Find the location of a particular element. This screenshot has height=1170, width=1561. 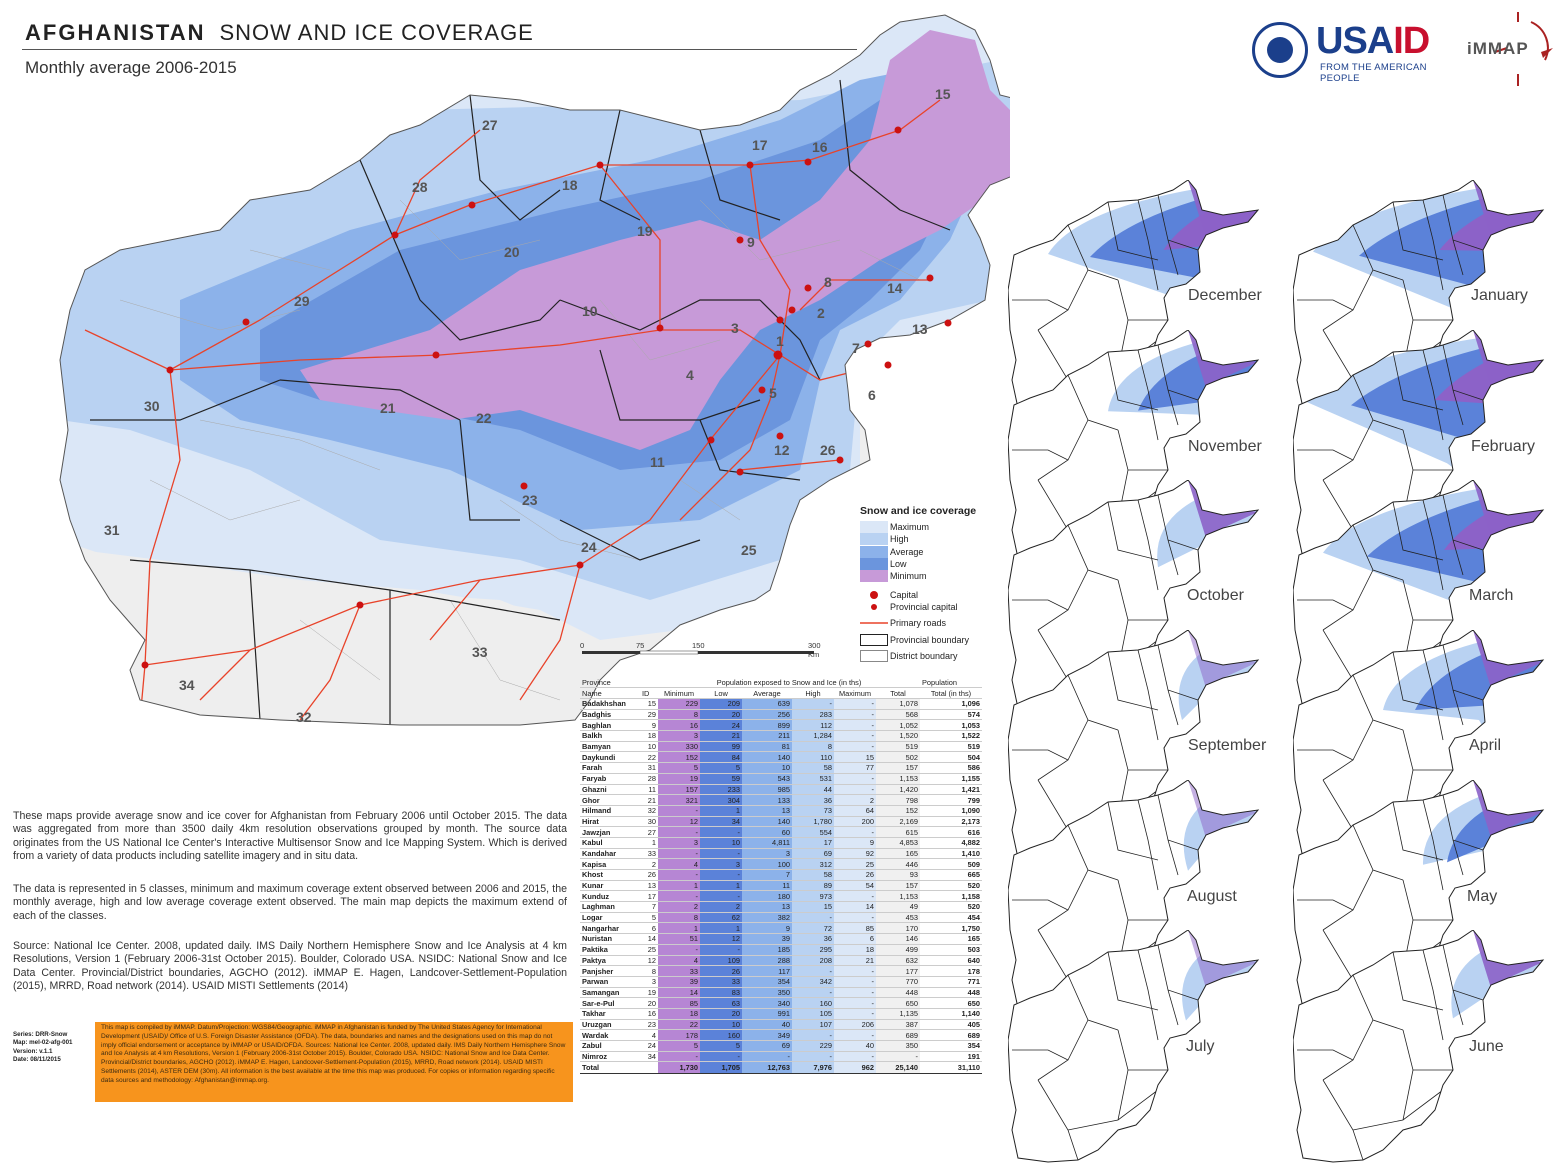

minimap-november is located at coordinates (1134, 446).